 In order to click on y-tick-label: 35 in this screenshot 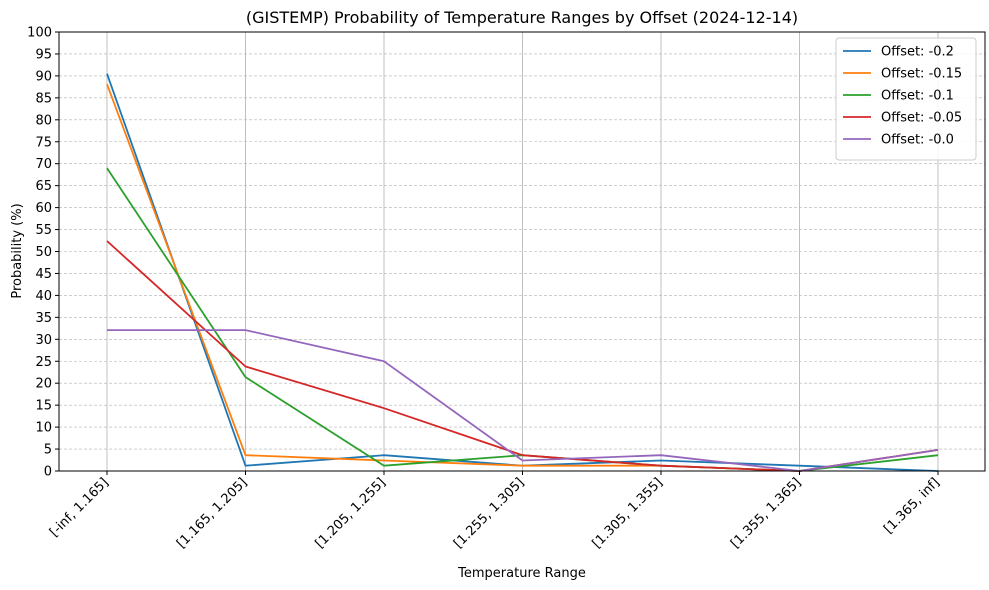, I will do `click(43, 318)`.